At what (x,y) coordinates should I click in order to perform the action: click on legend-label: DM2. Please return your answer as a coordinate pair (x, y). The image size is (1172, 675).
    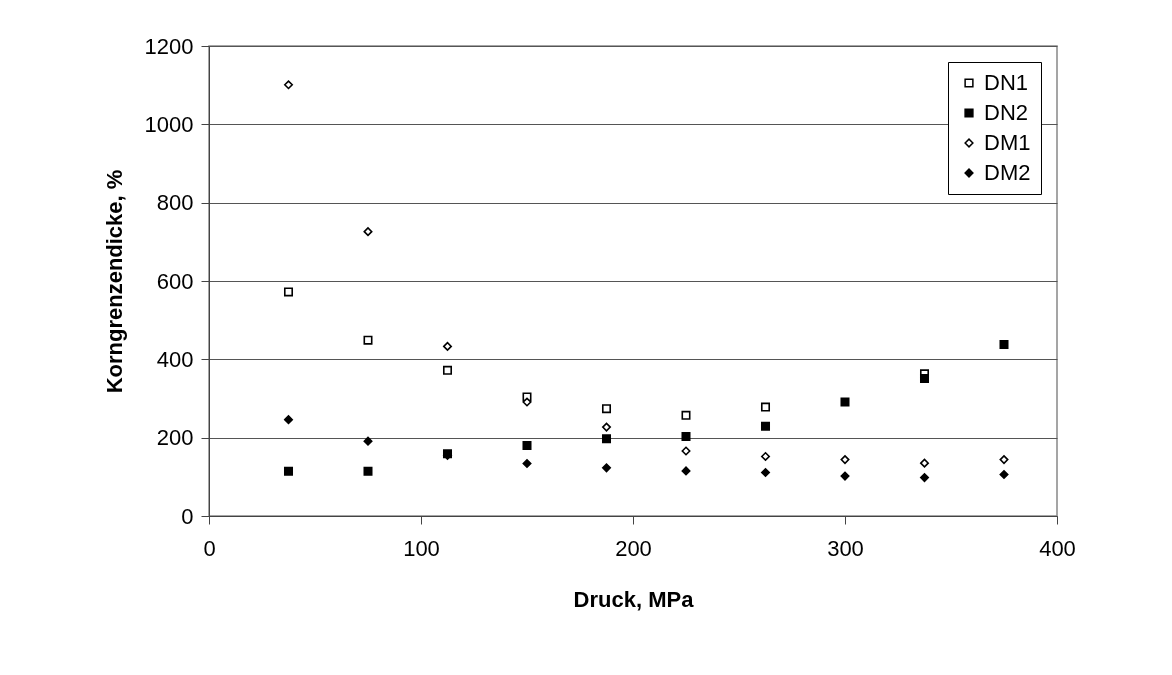
    Looking at the image, I should click on (1007, 172).